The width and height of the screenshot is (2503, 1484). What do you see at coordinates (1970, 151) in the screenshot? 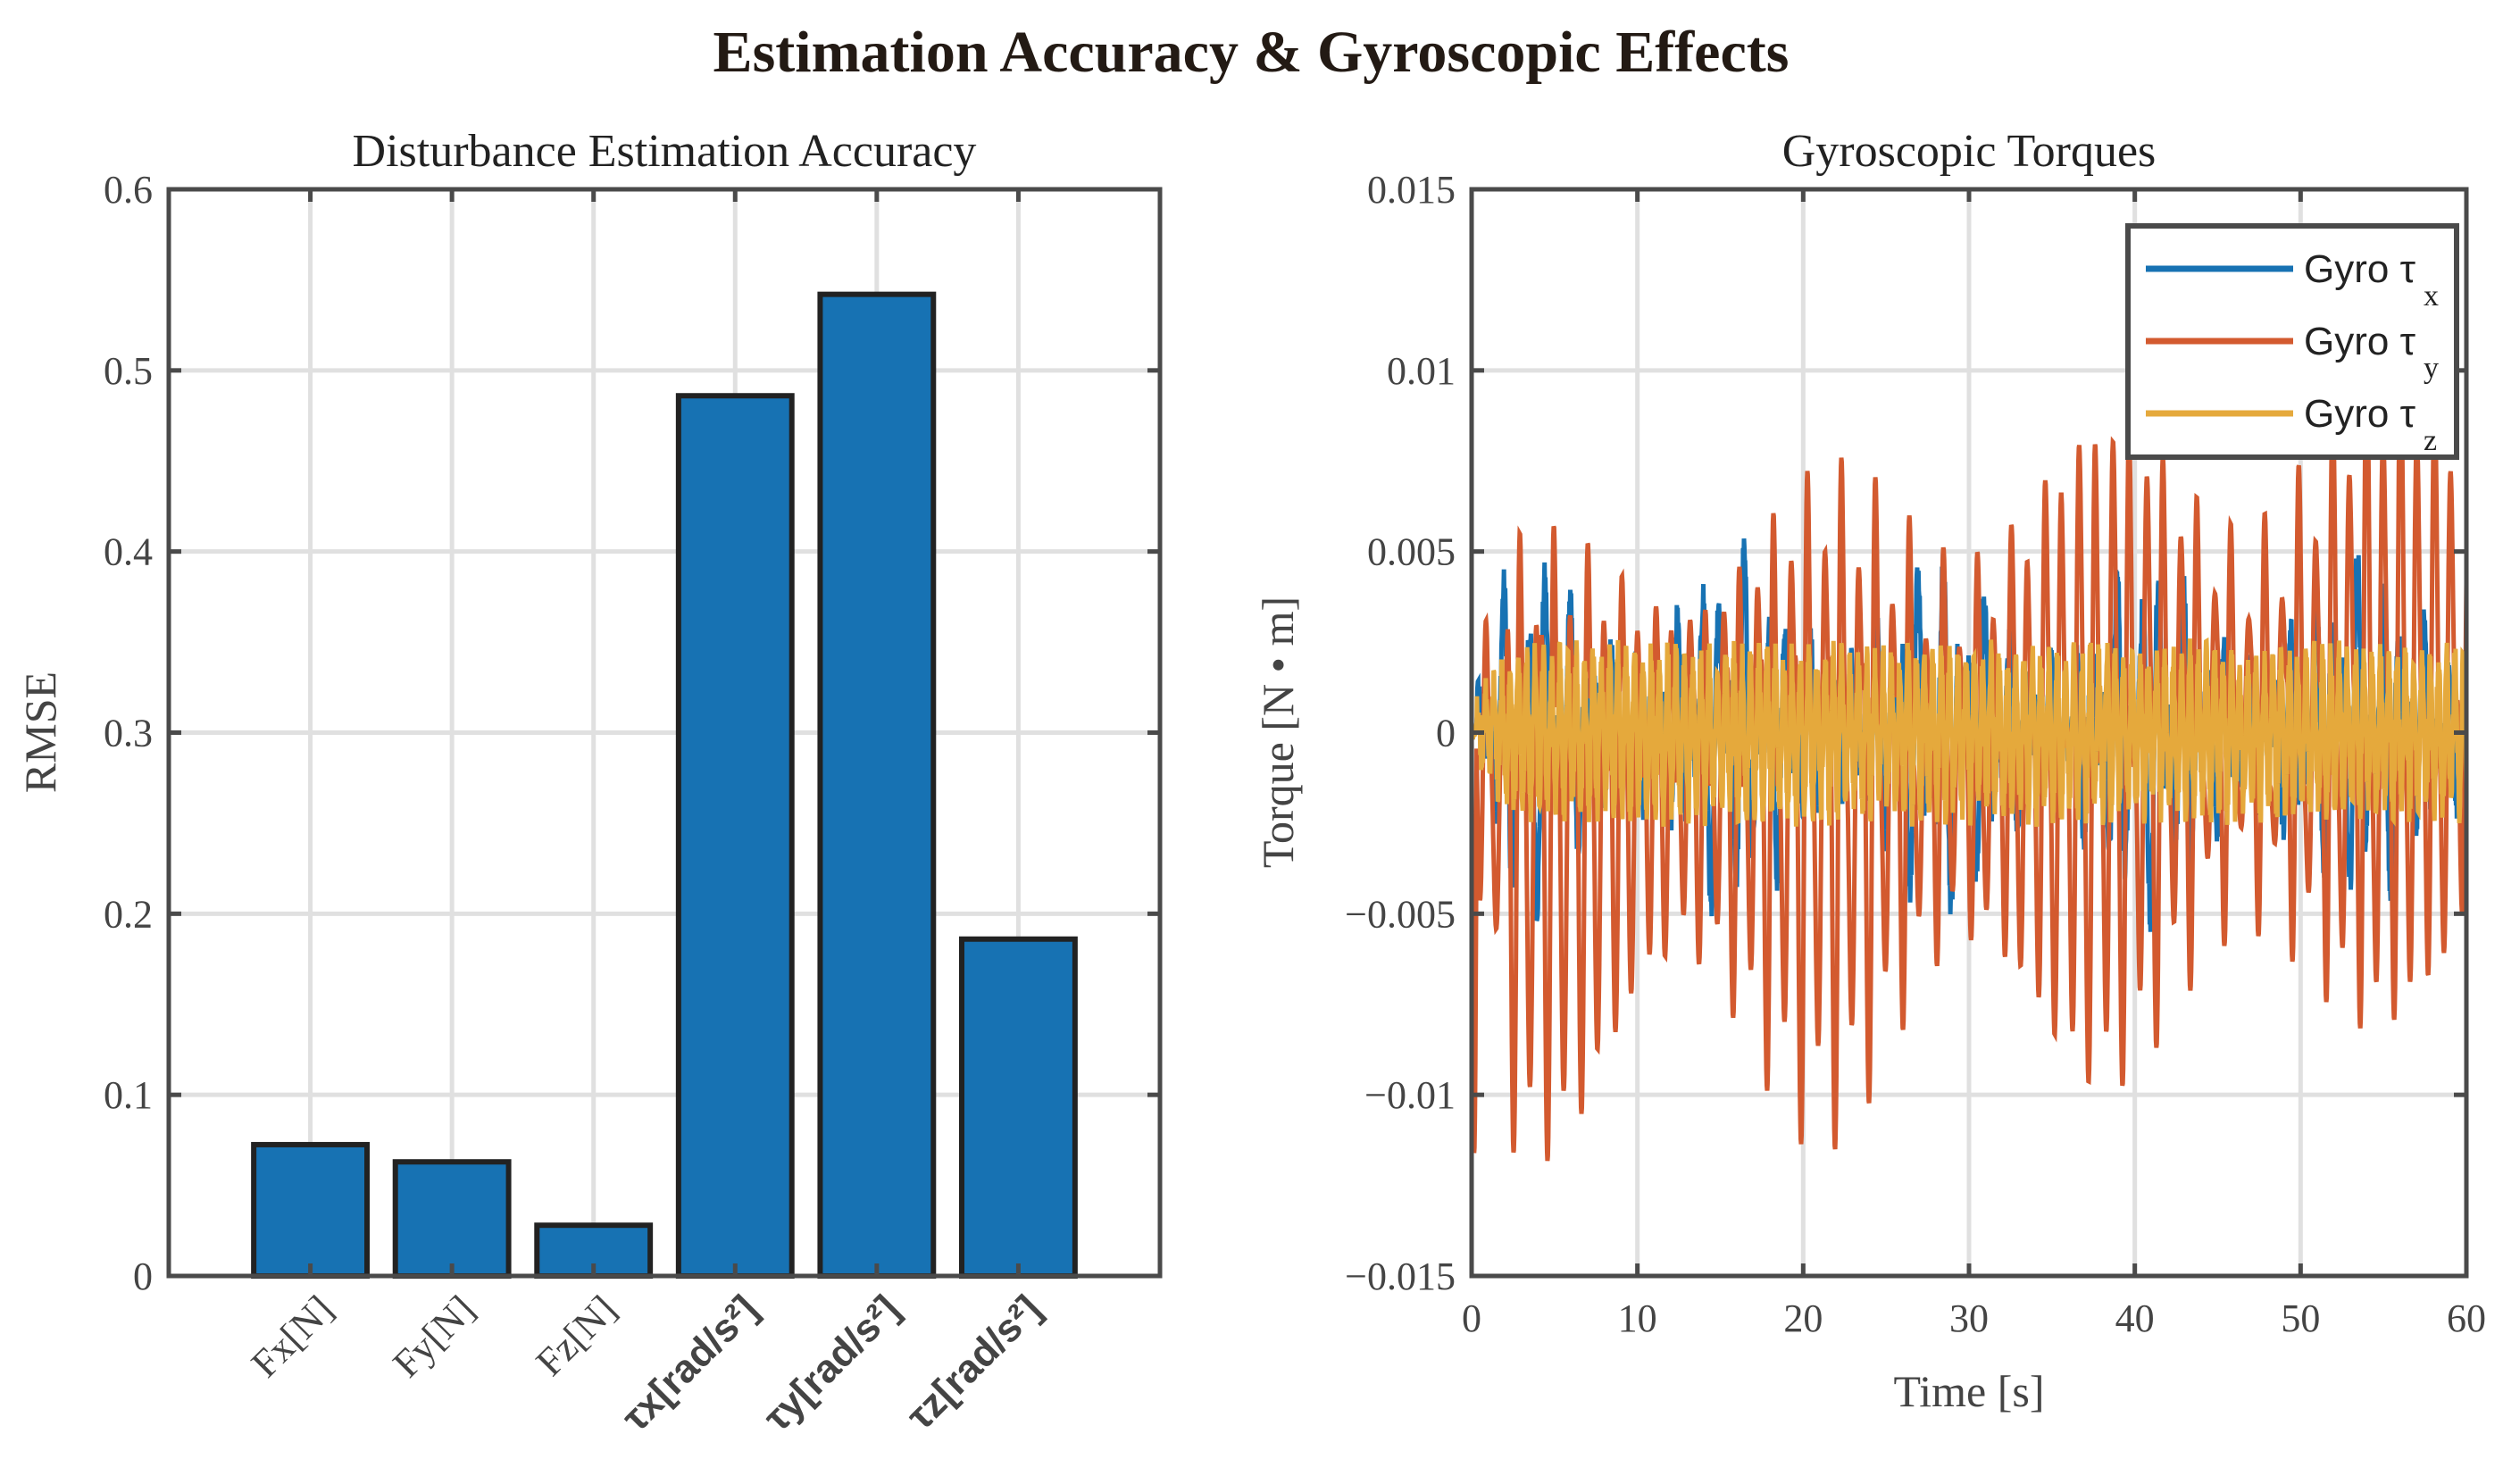
I see `line-chart-title: Gyroscopic Torques` at bounding box center [1970, 151].